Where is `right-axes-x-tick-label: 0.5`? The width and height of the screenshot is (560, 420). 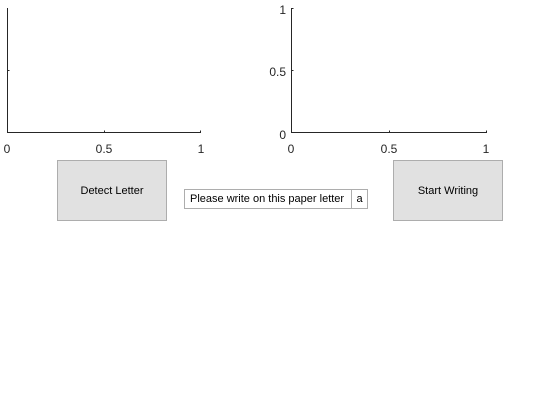
right-axes-x-tick-label: 0.5 is located at coordinates (389, 149).